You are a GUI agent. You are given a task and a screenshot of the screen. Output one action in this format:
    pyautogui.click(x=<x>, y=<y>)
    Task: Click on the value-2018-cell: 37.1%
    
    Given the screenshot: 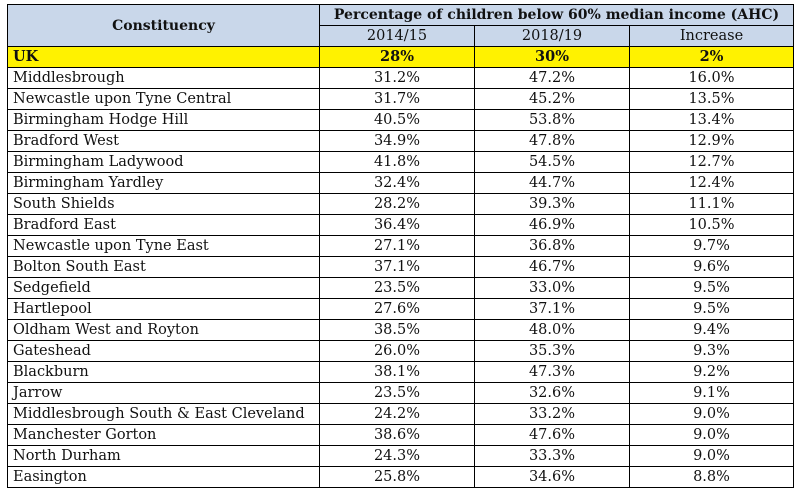 What is the action you would take?
    pyautogui.click(x=552, y=309)
    